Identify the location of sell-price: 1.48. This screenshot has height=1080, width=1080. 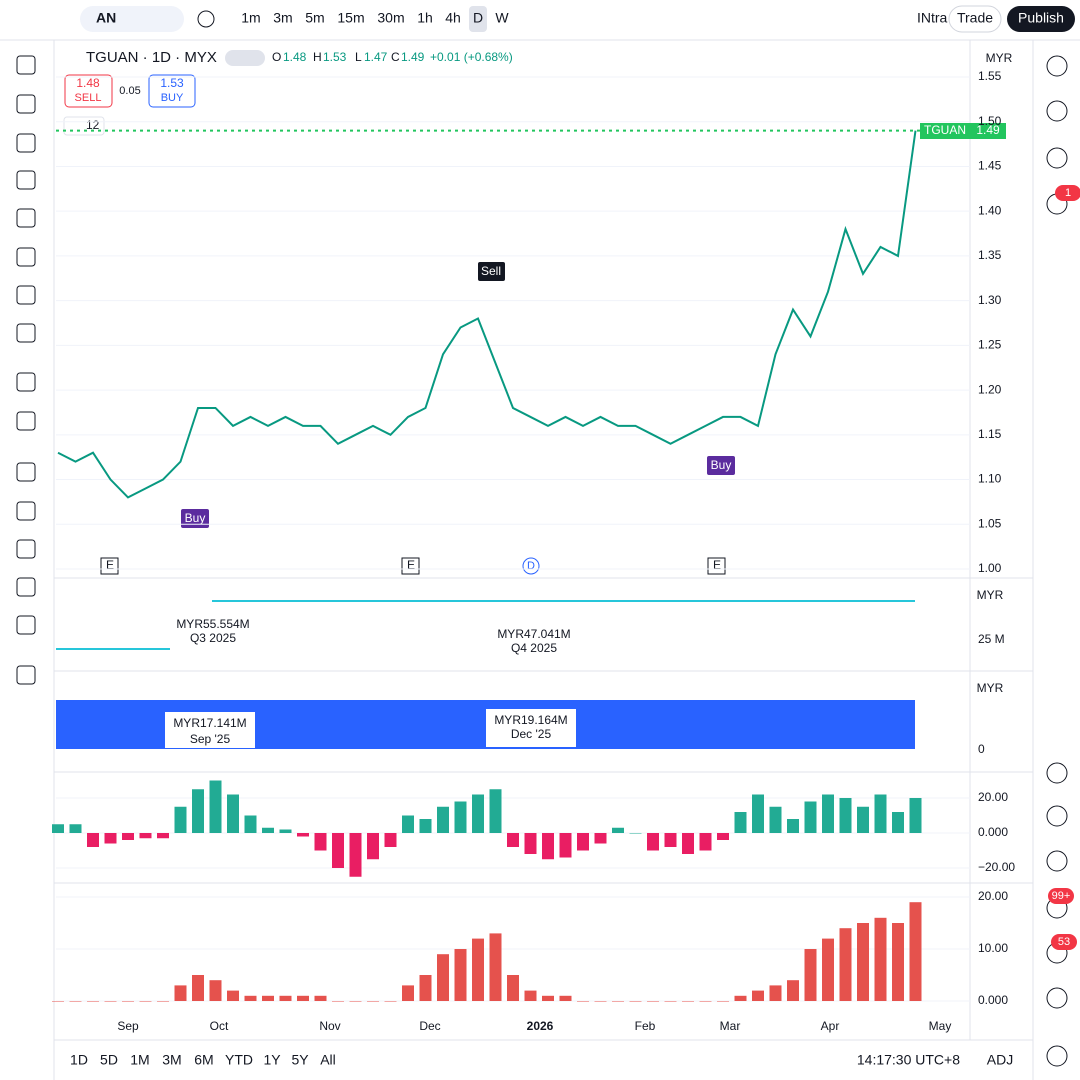
(88, 83).